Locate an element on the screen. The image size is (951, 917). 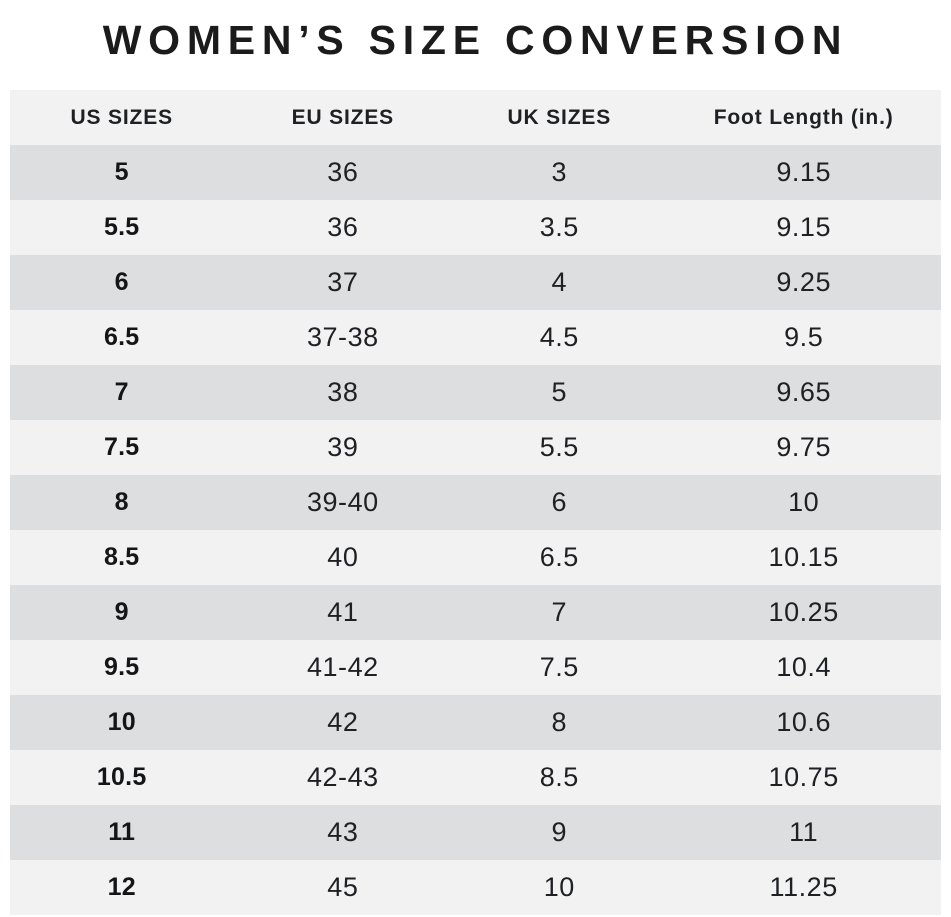
cell-eu: 37-38 is located at coordinates (343, 337).